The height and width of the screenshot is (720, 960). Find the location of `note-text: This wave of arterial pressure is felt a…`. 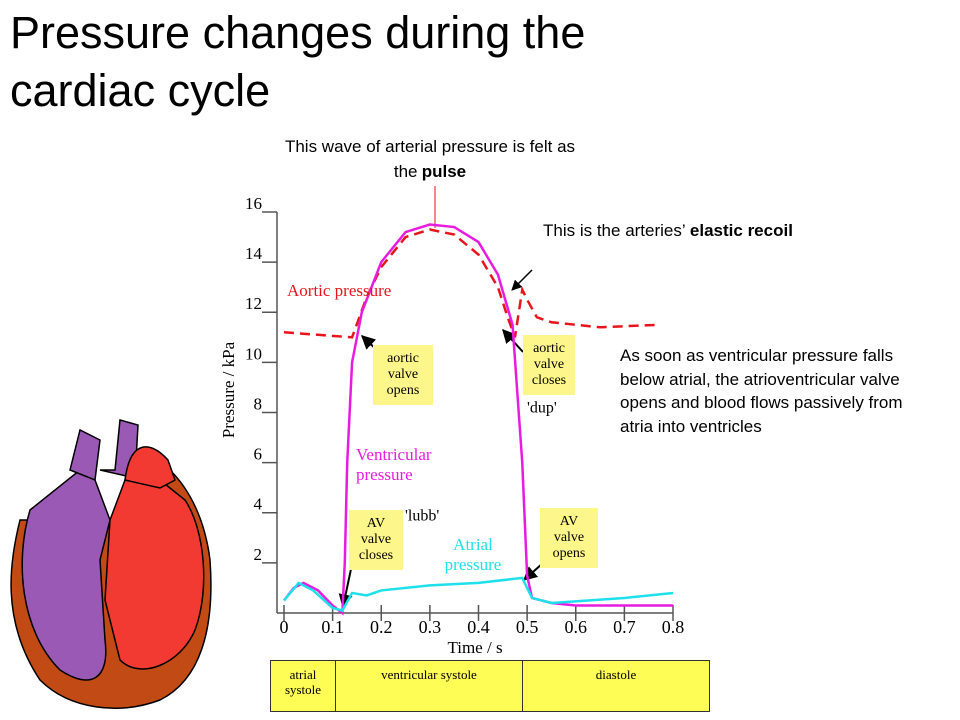

note-text: This wave of arterial pressure is felt a… is located at coordinates (430, 159).